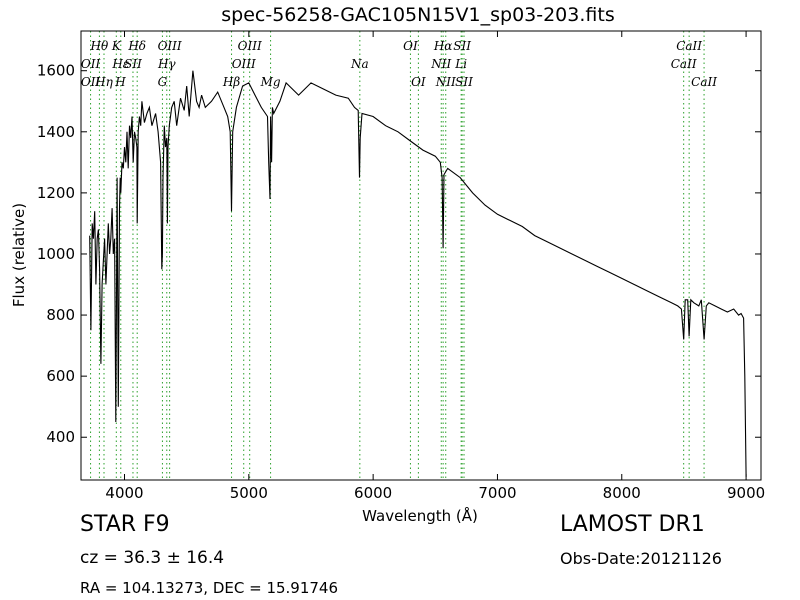  I want to click on y-tick-label: 1000, so click(56, 254).